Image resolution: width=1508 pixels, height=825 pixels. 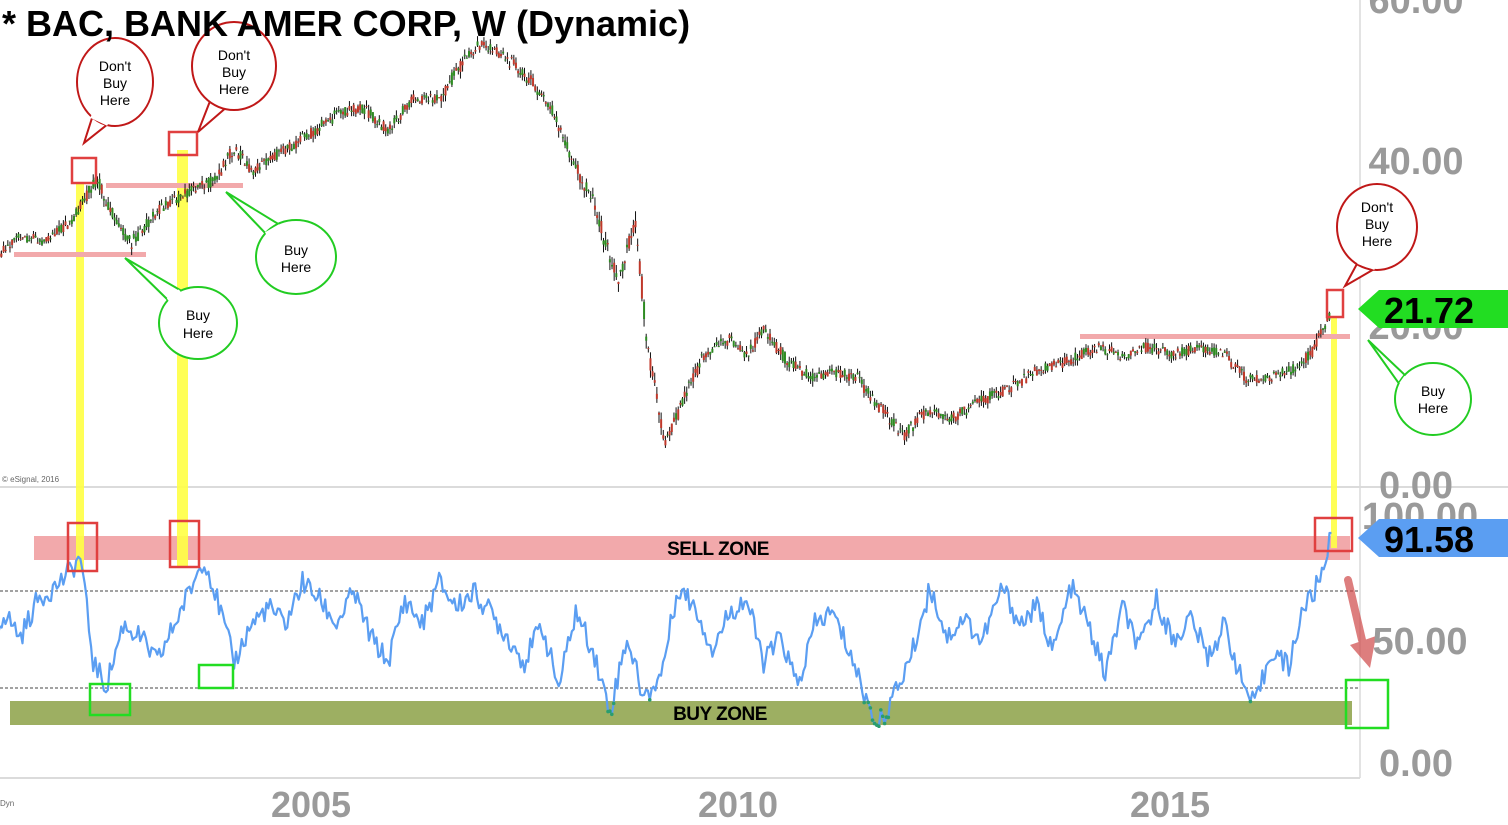 I want to click on osc-y-tick: 0.00, so click(x=1416, y=764).